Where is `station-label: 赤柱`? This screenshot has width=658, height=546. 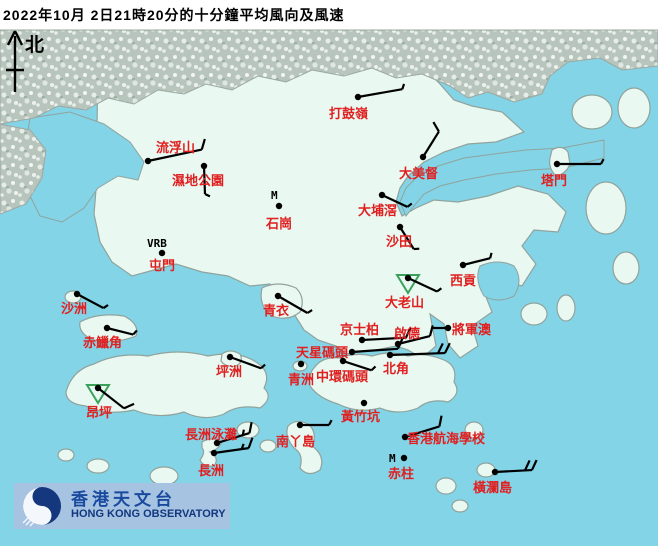
station-label: 赤柱 is located at coordinates (401, 473).